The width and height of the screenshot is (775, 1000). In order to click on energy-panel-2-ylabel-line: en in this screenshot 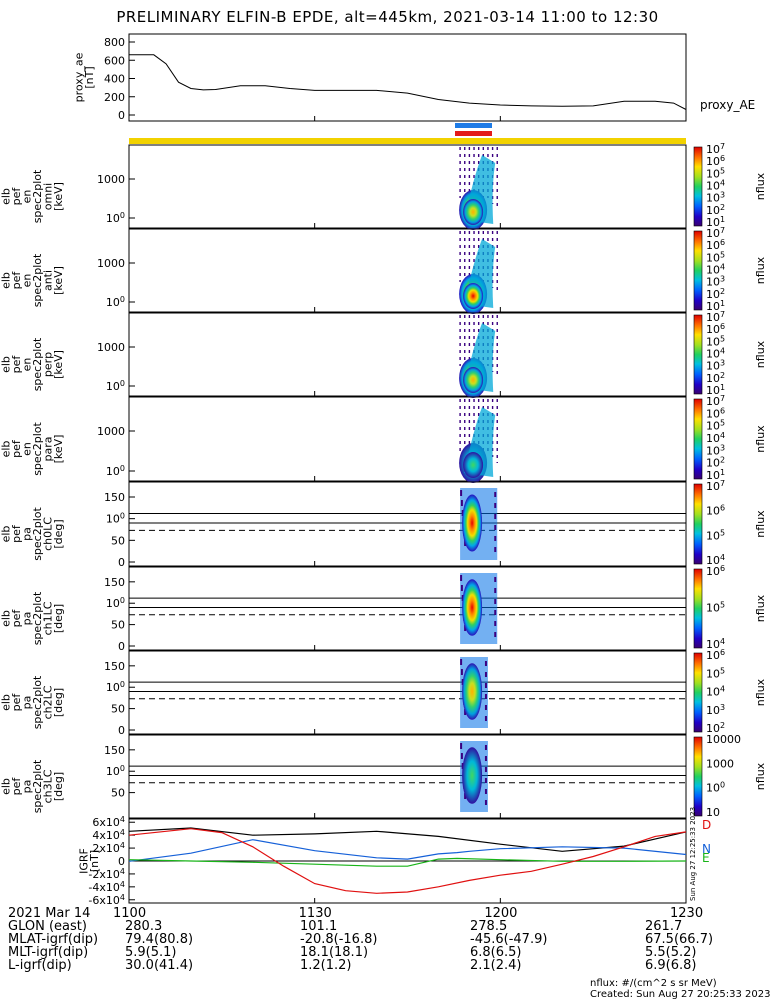, I will do `click(27, 281)`.